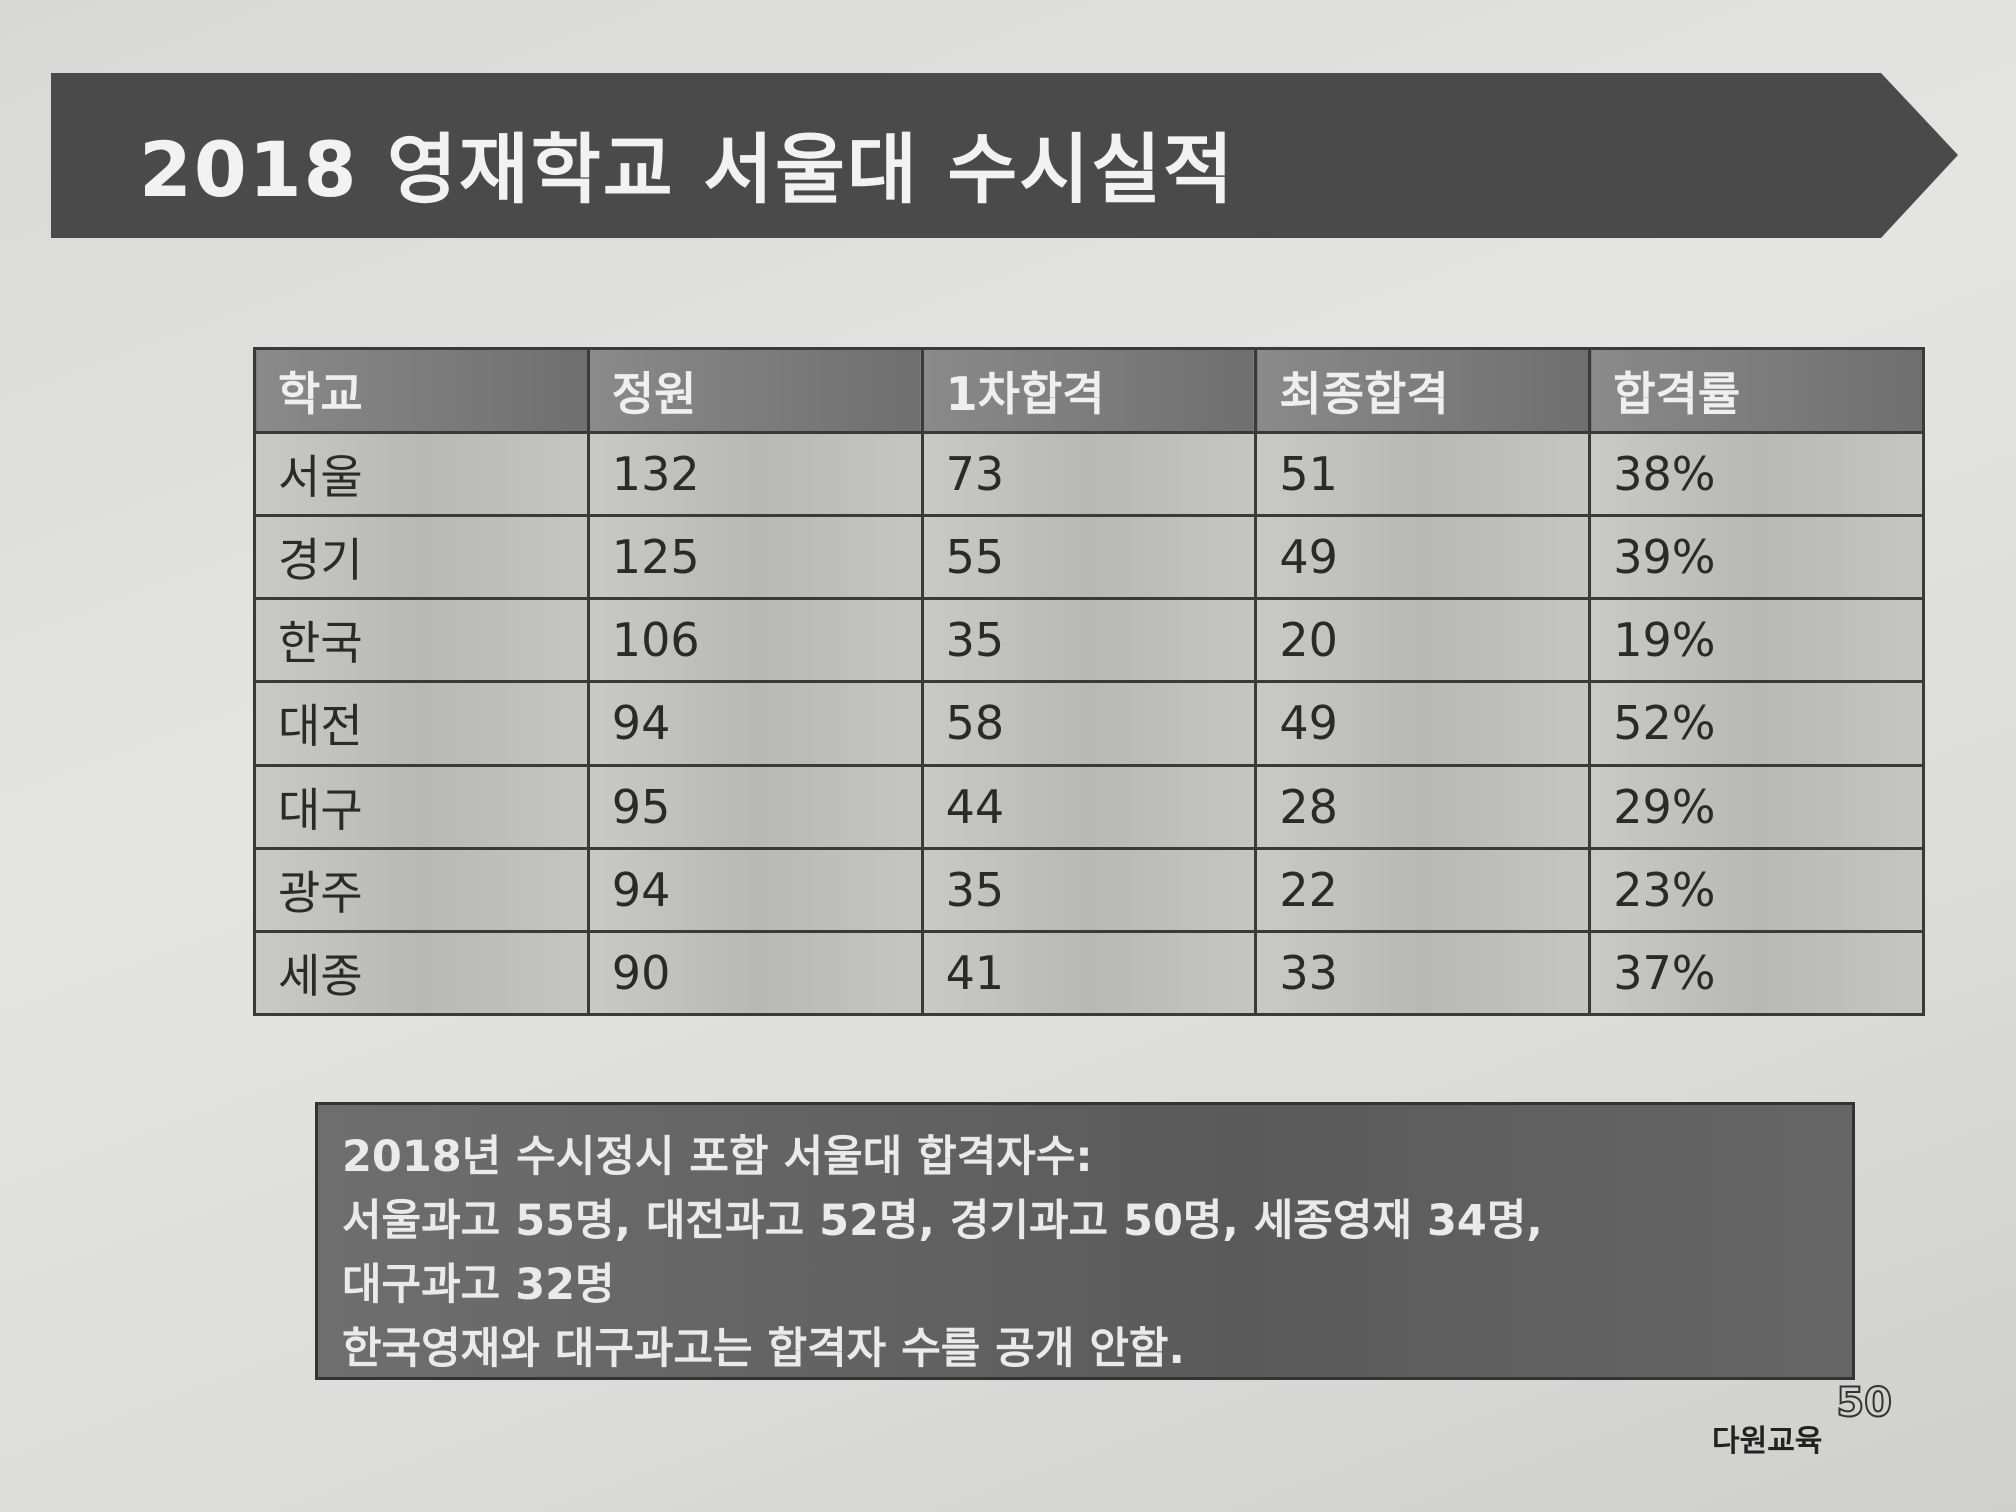 The width and height of the screenshot is (2016, 1512). I want to click on title-banner, so click(1004, 155).